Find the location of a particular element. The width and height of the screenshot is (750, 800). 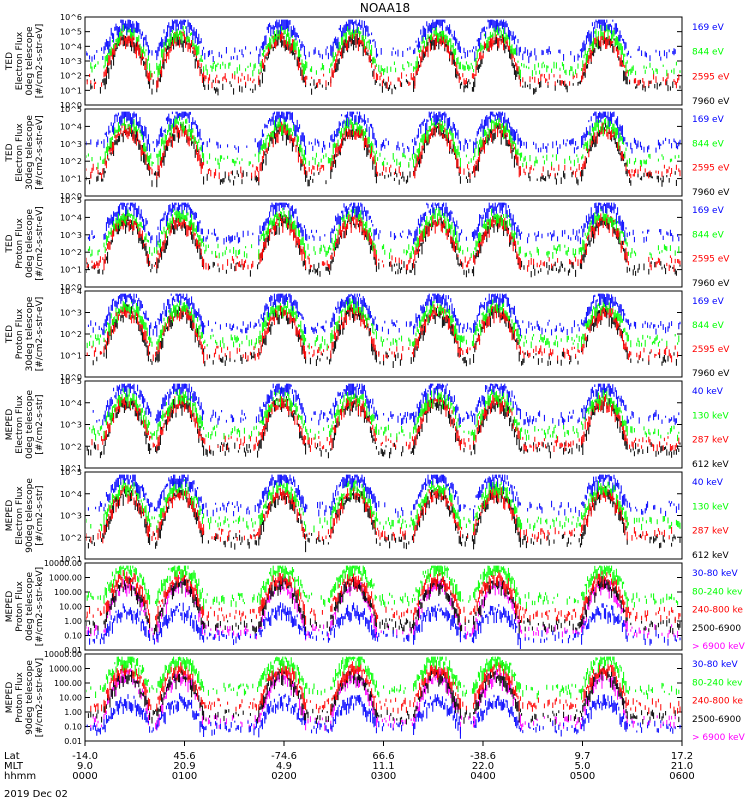

x-tick-lat: 45.6 is located at coordinates (184, 756).